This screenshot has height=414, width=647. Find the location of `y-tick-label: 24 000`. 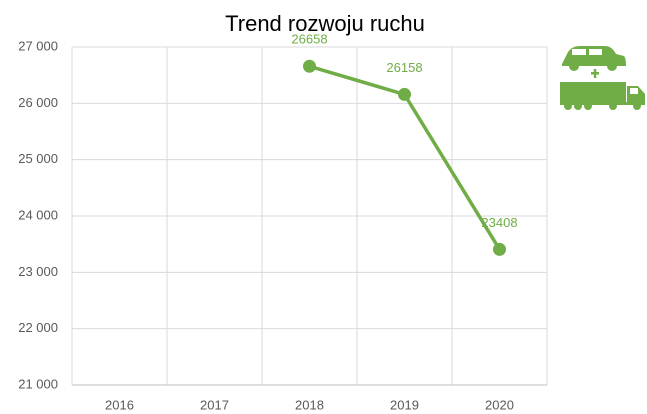

y-tick-label: 24 000 is located at coordinates (38, 214).